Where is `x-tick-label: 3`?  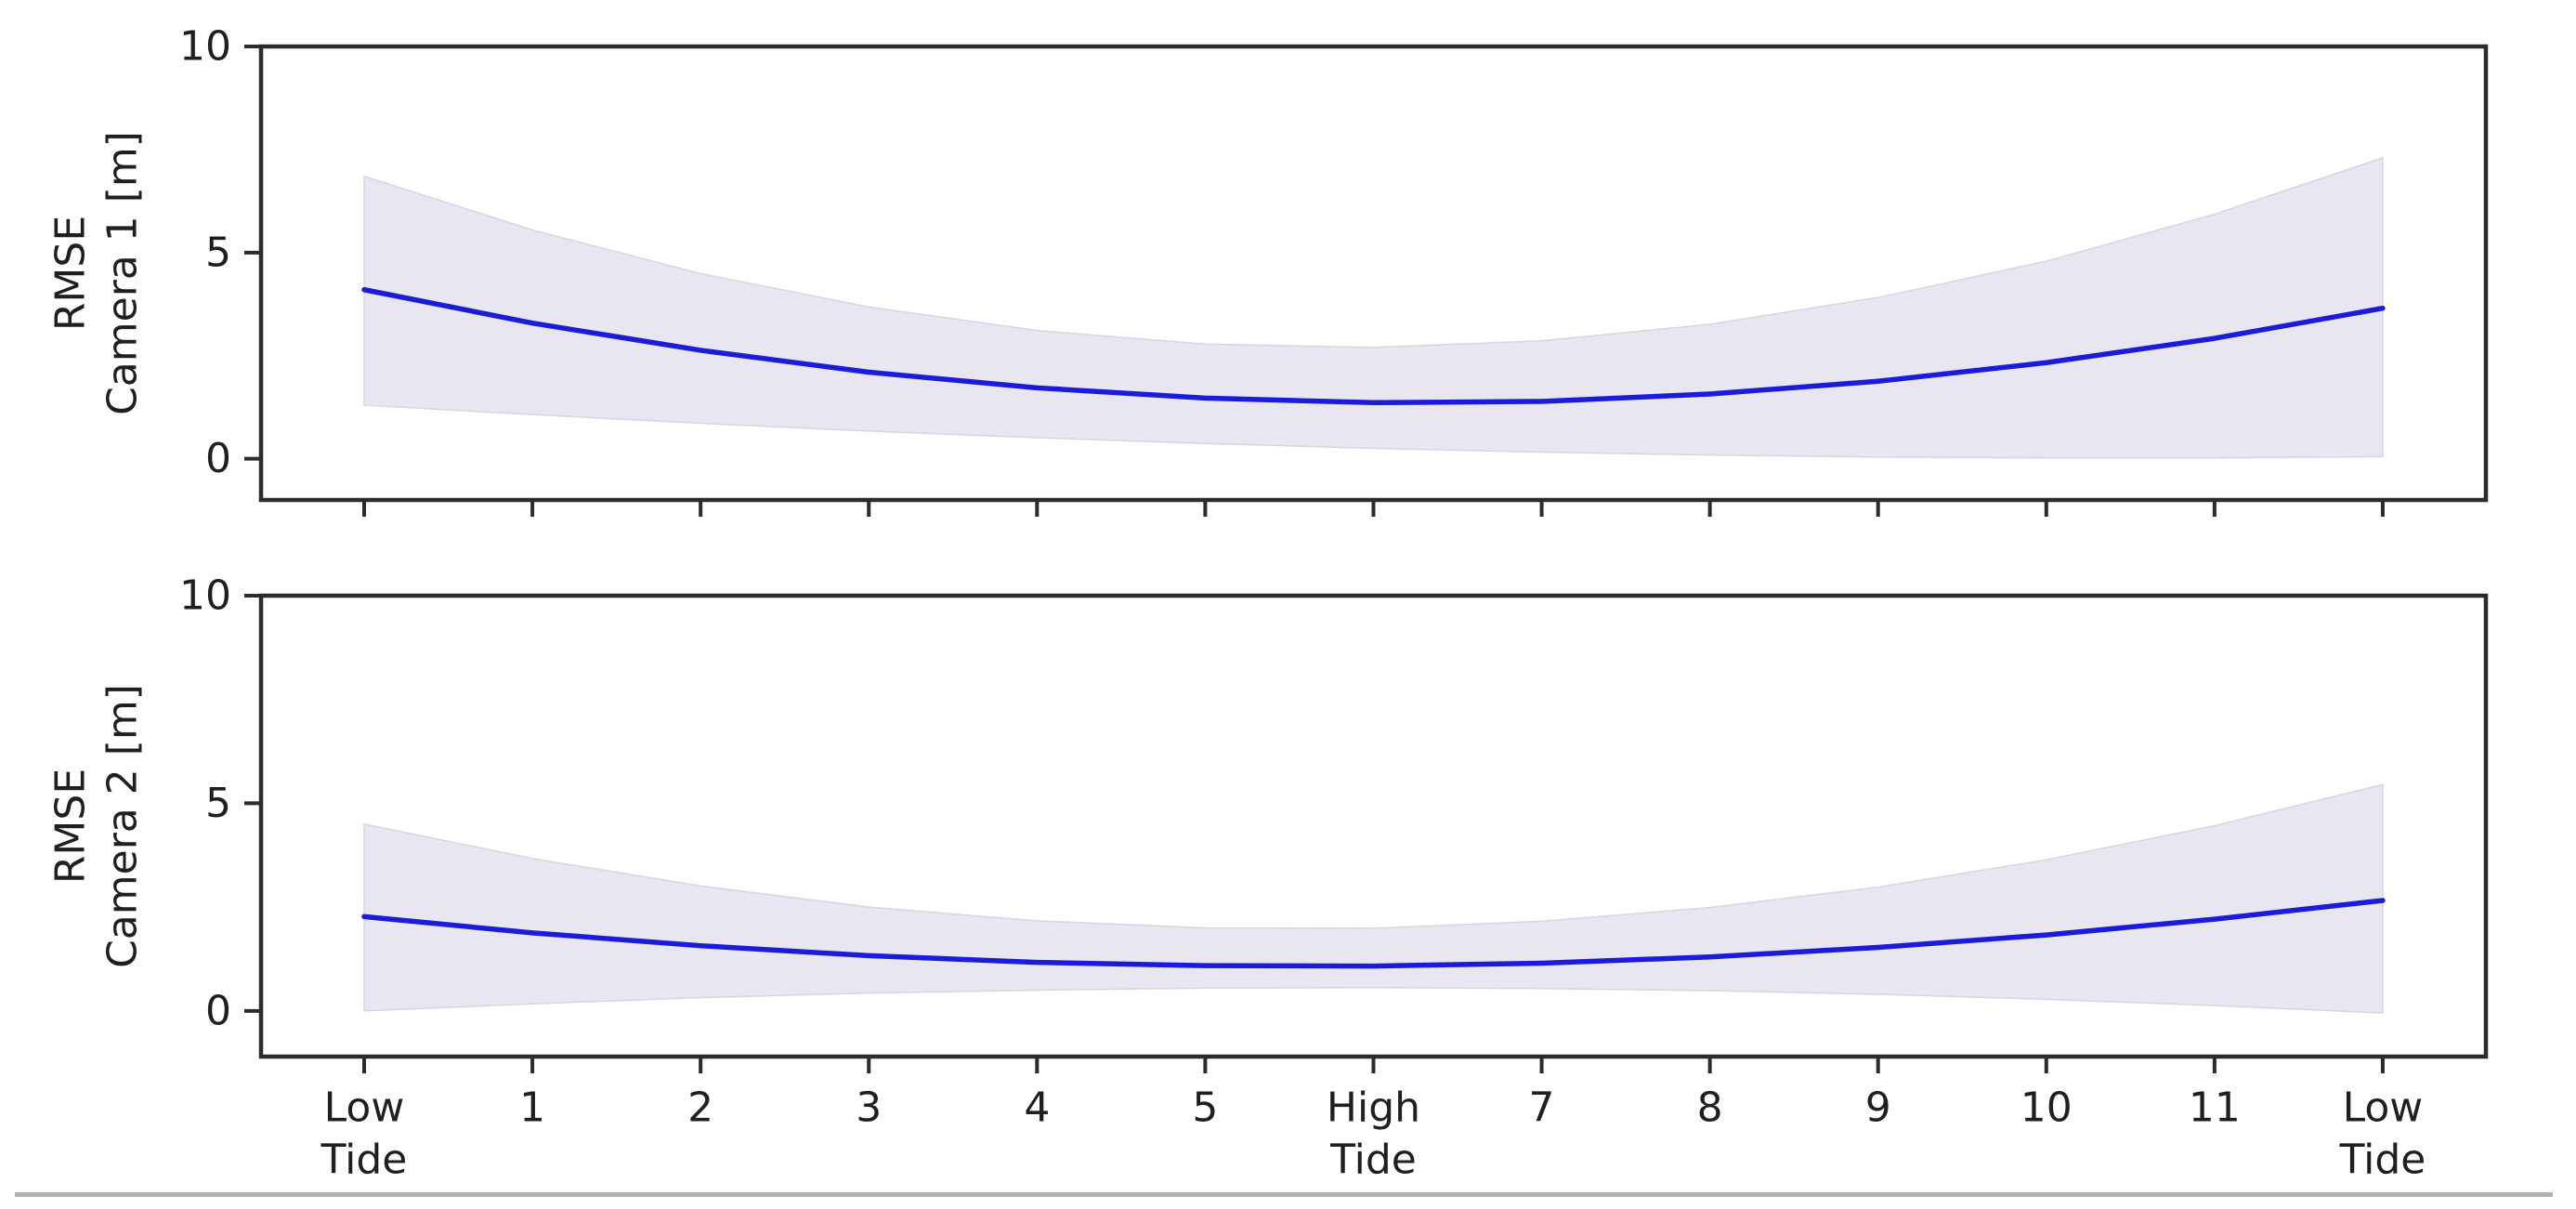
x-tick-label: 3 is located at coordinates (869, 1108).